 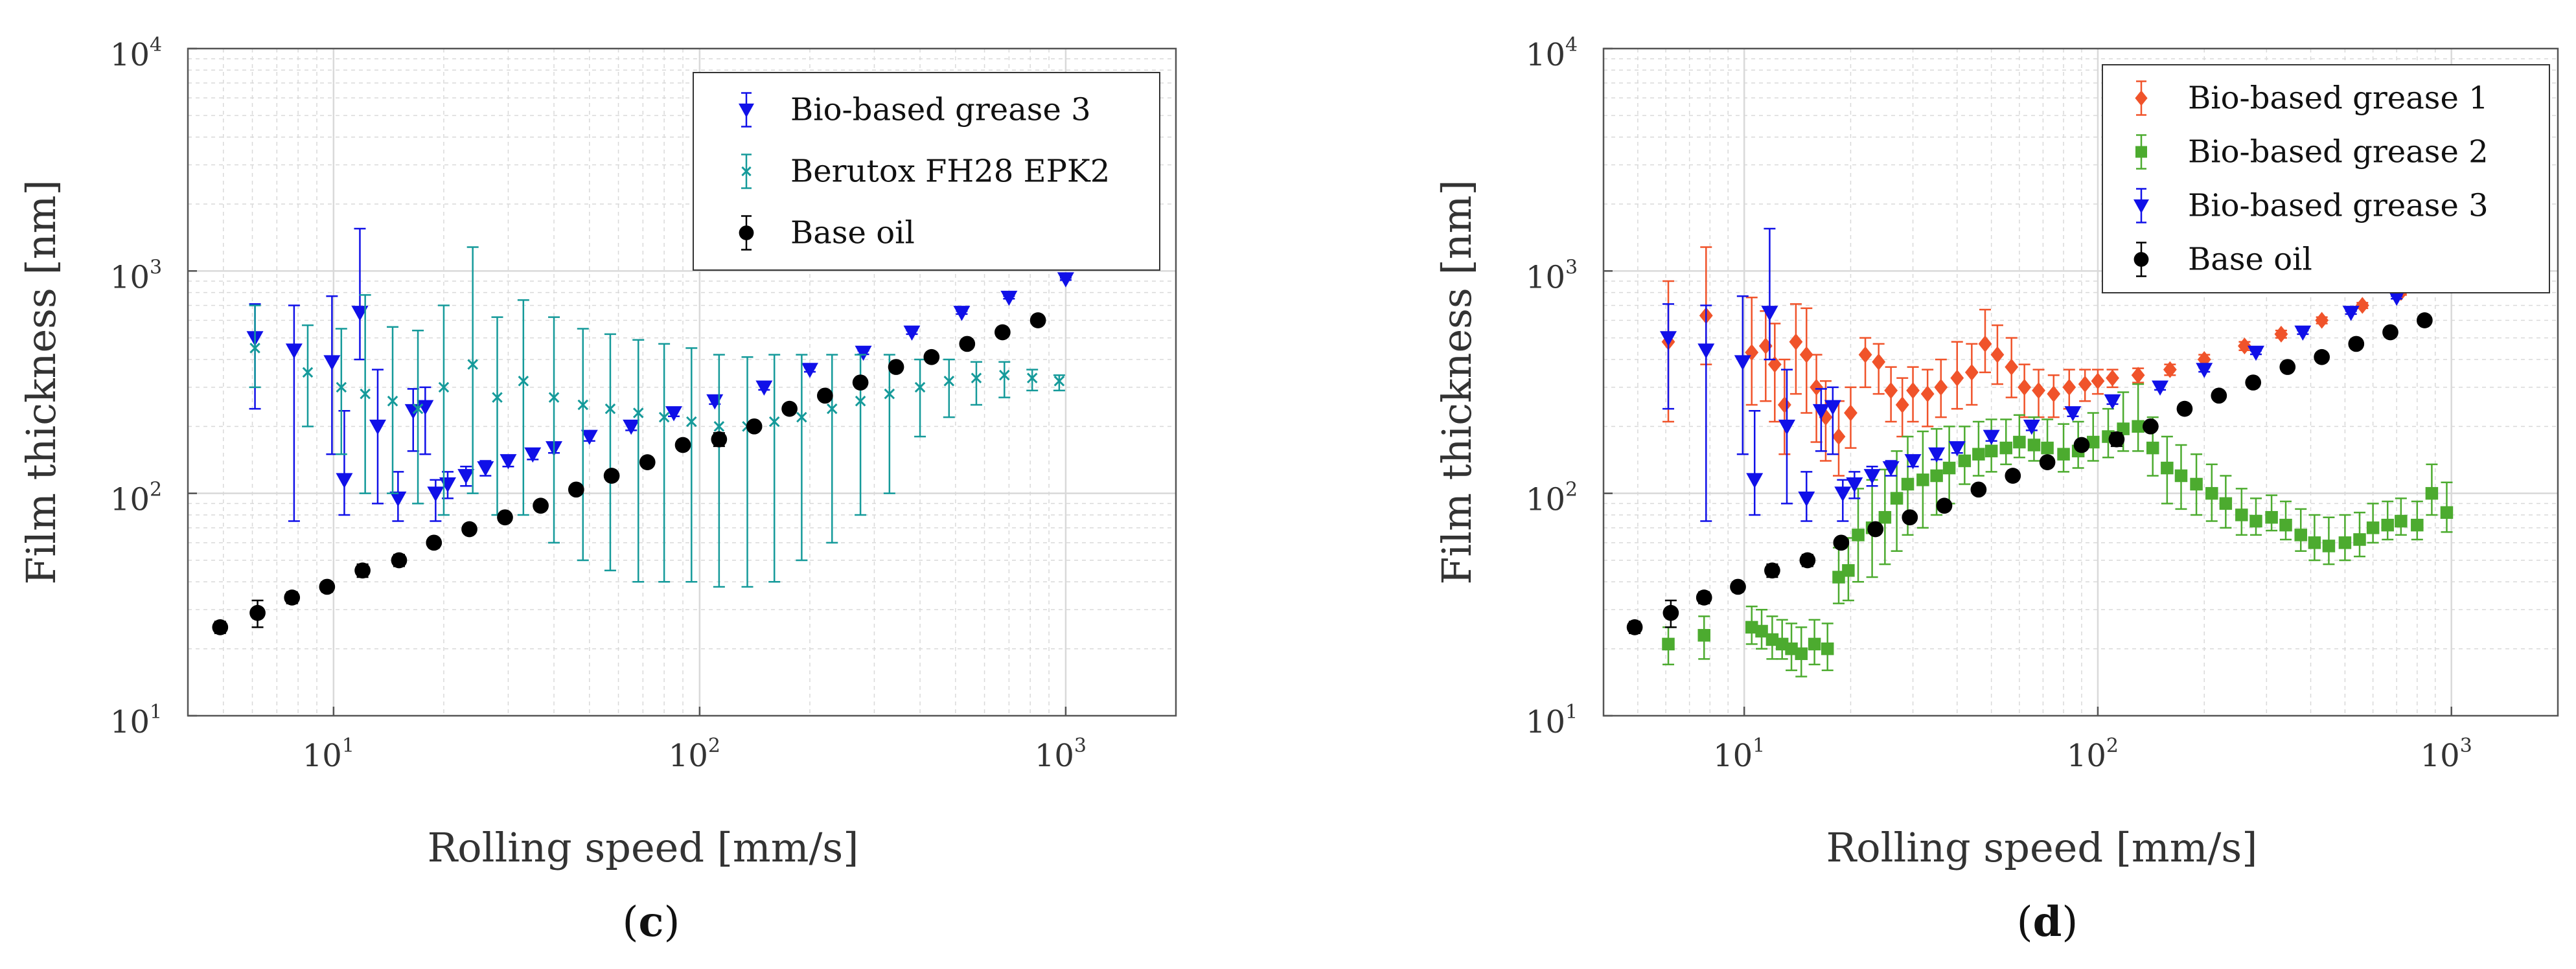 I want to click on series-berutox-fh28-epk2, so click(x=657, y=417).